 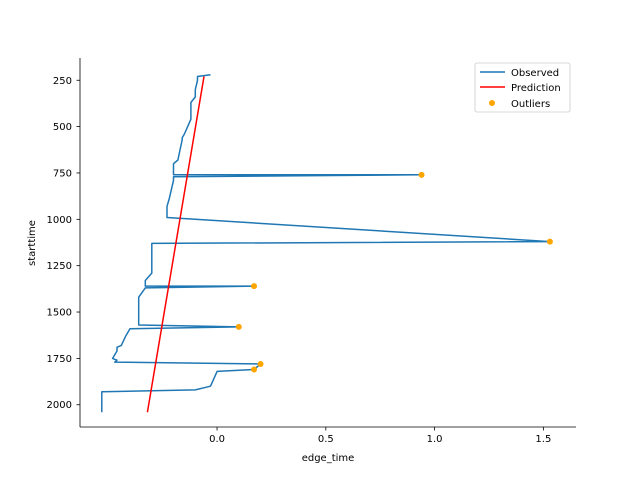 What do you see at coordinates (326, 439) in the screenshot?
I see `x-tick-label: 0.5` at bounding box center [326, 439].